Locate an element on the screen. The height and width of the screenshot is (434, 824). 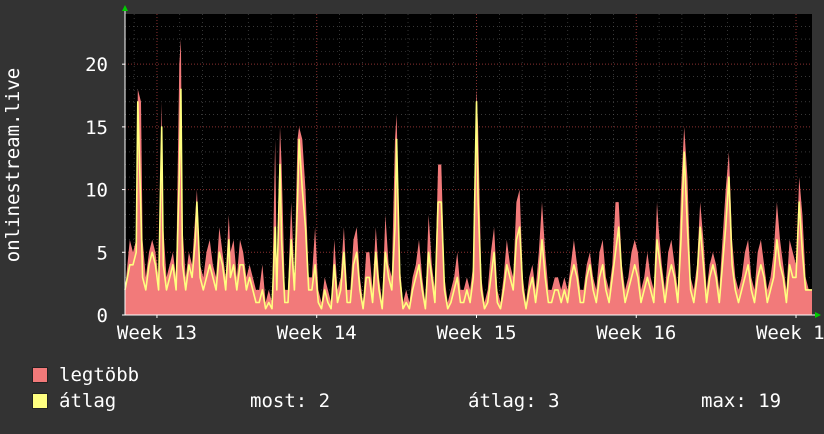
y-tick-label: 5 is located at coordinates (102, 253).